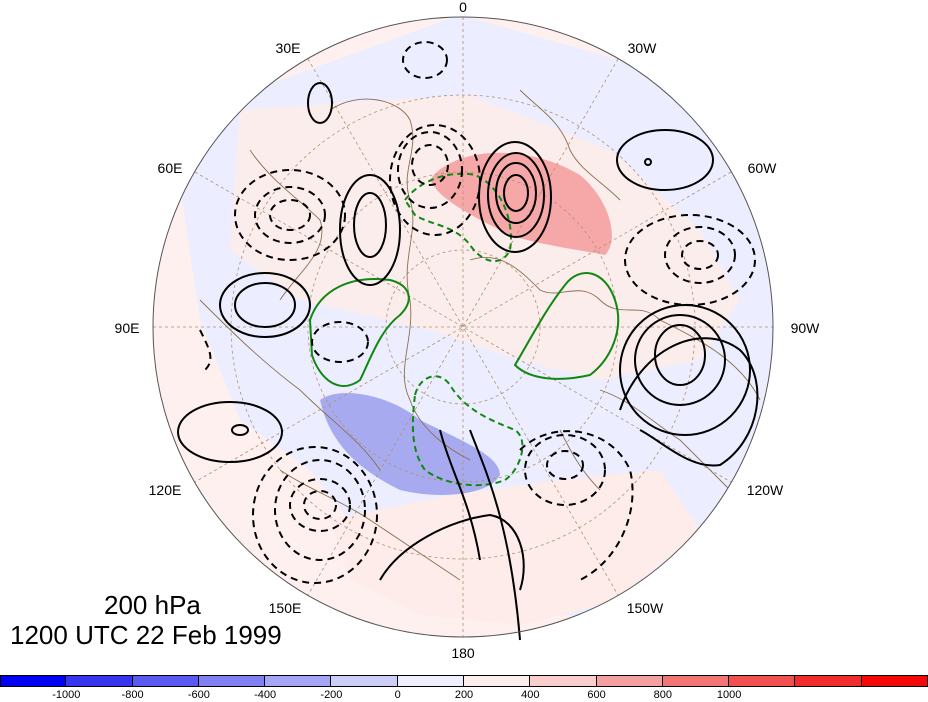 Image resolution: width=928 pixels, height=702 pixels. Describe the element at coordinates (765, 490) in the screenshot. I see `lon-label: 120W` at that location.